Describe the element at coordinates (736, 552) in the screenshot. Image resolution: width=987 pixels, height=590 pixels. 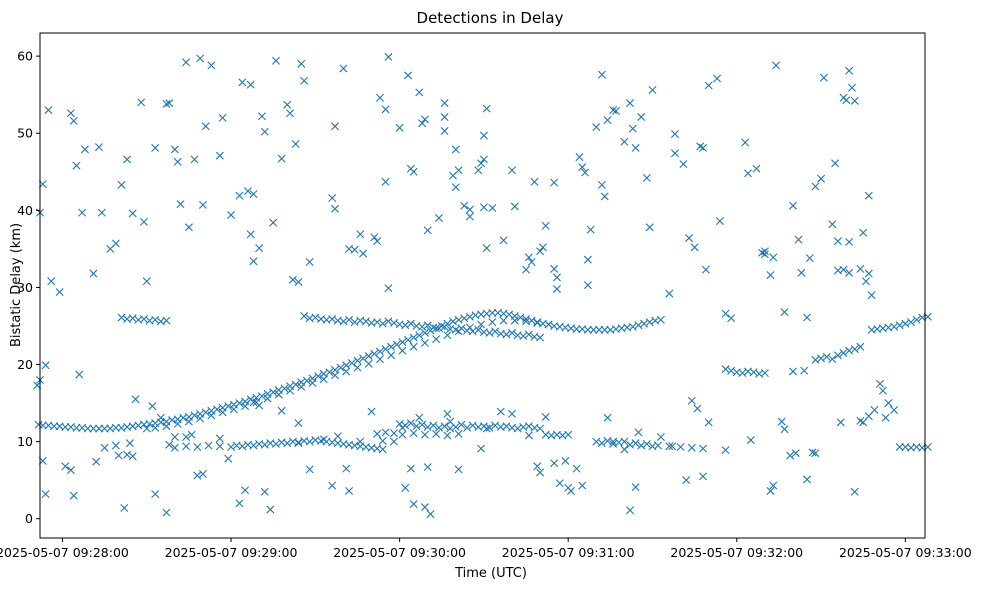
I see `x-tick-label: 2025-05-07 09:32:00` at that location.